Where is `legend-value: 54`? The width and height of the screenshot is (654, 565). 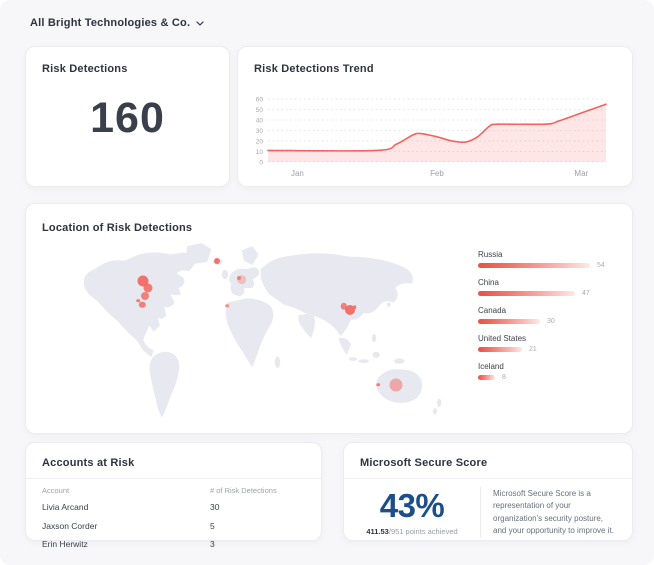 legend-value: 54 is located at coordinates (601, 265).